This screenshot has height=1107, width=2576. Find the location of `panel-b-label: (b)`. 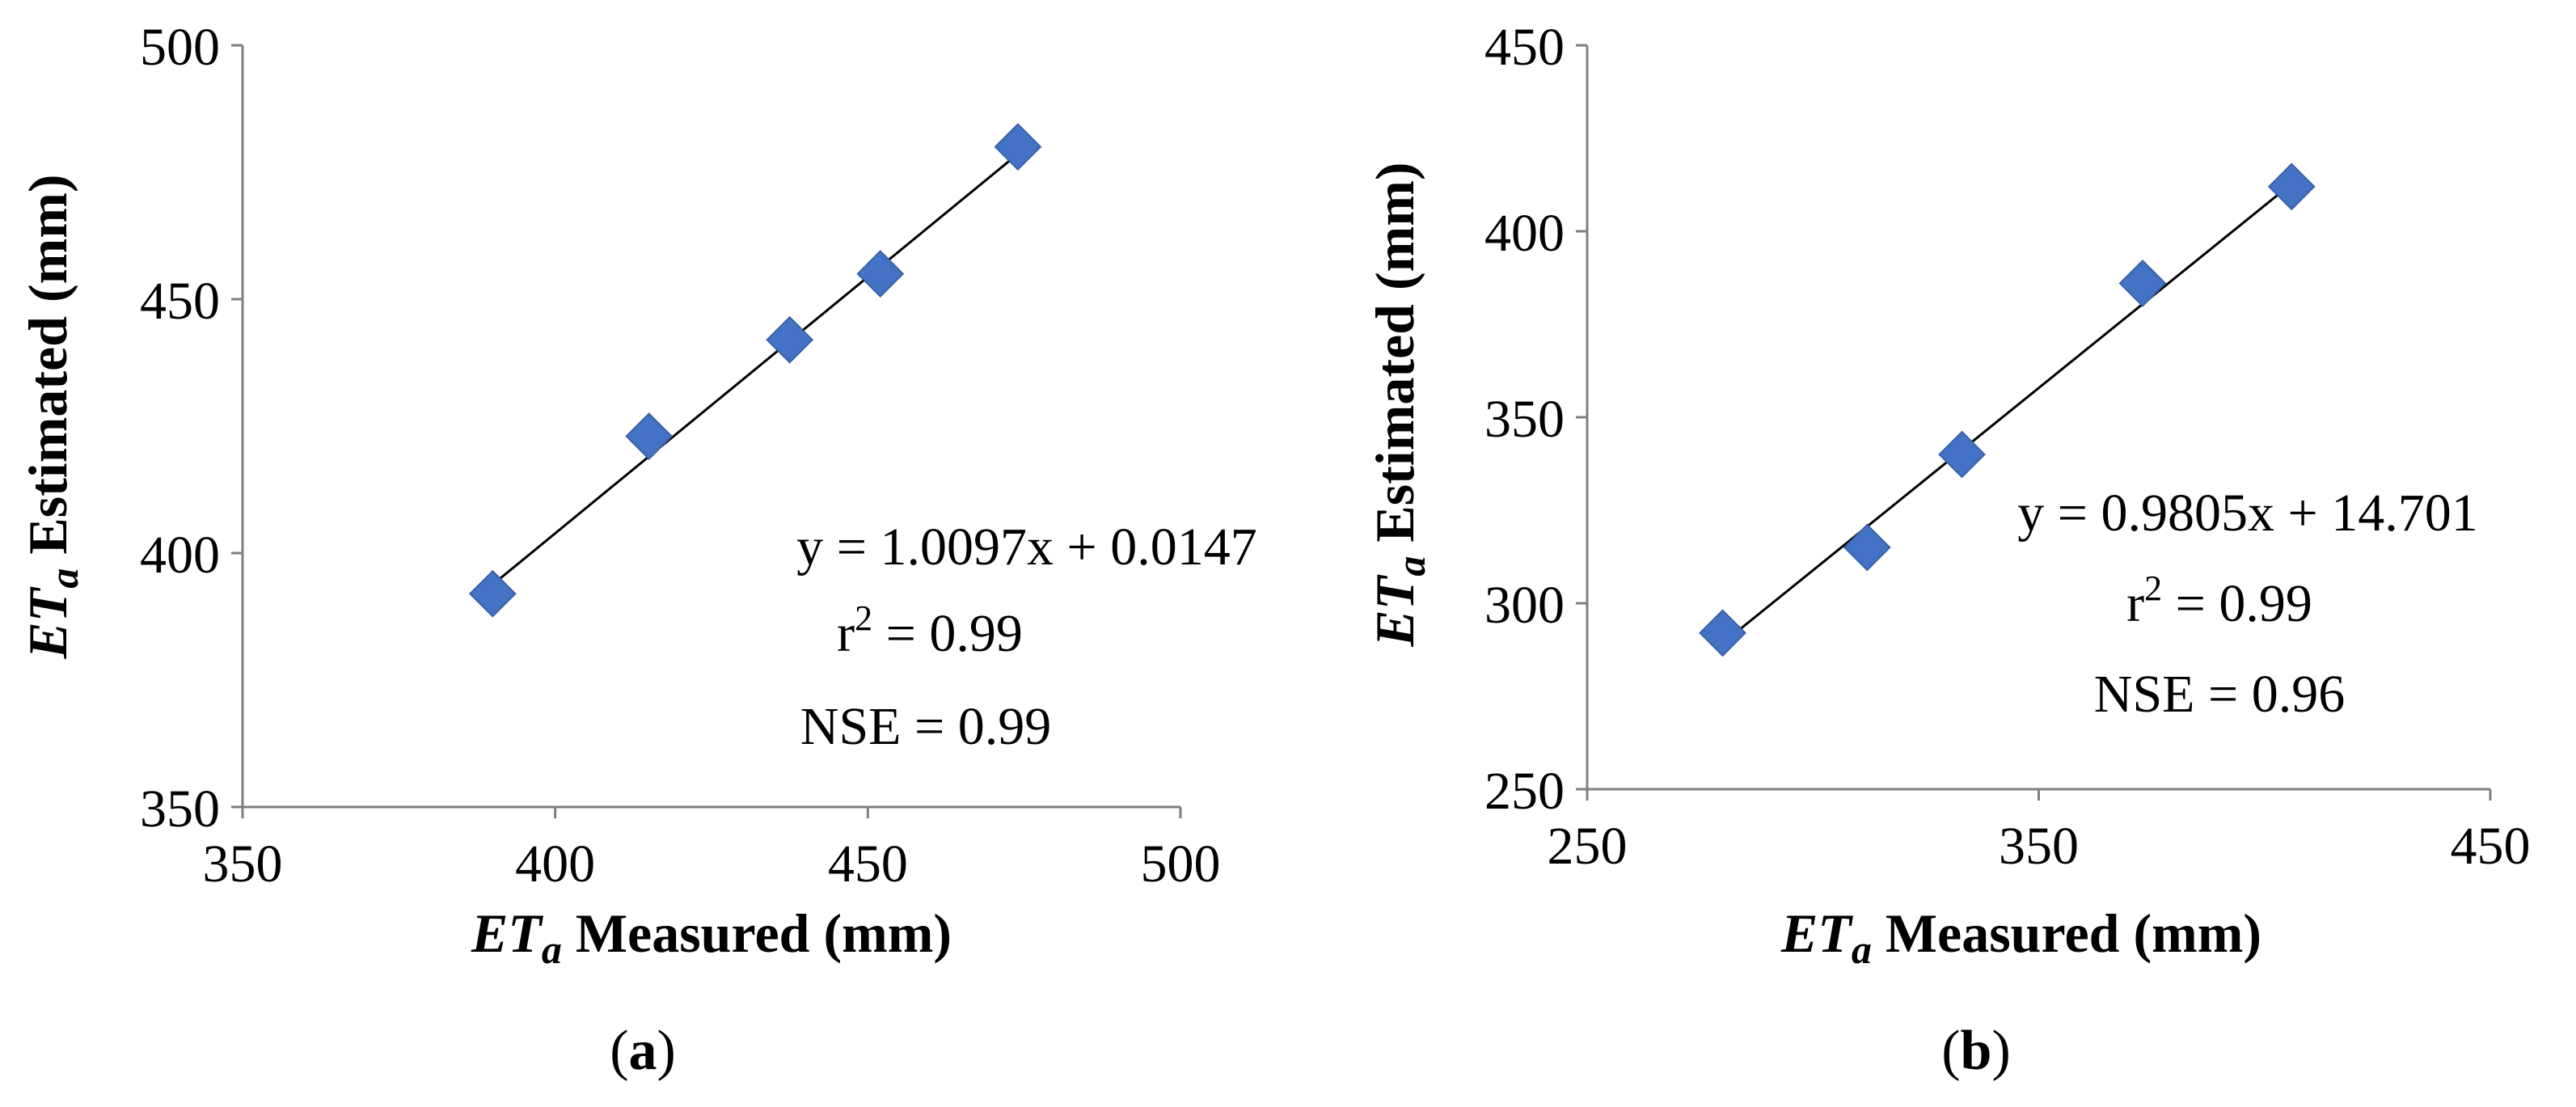

panel-b-label: (b) is located at coordinates (1976, 1051).